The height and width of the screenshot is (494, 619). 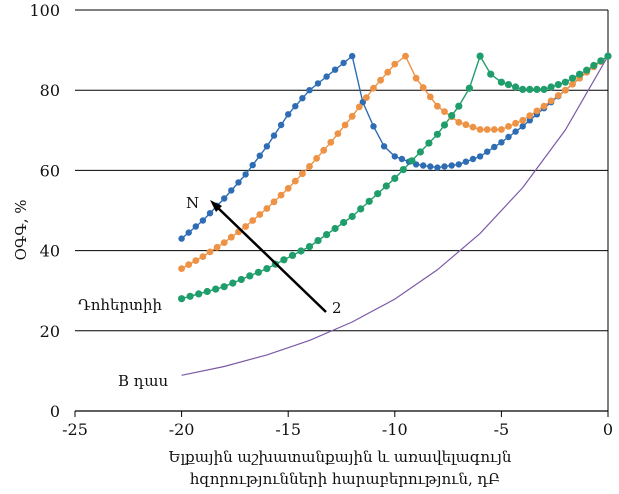 What do you see at coordinates (182, 429) in the screenshot?
I see `x-tick-label: -20` at bounding box center [182, 429].